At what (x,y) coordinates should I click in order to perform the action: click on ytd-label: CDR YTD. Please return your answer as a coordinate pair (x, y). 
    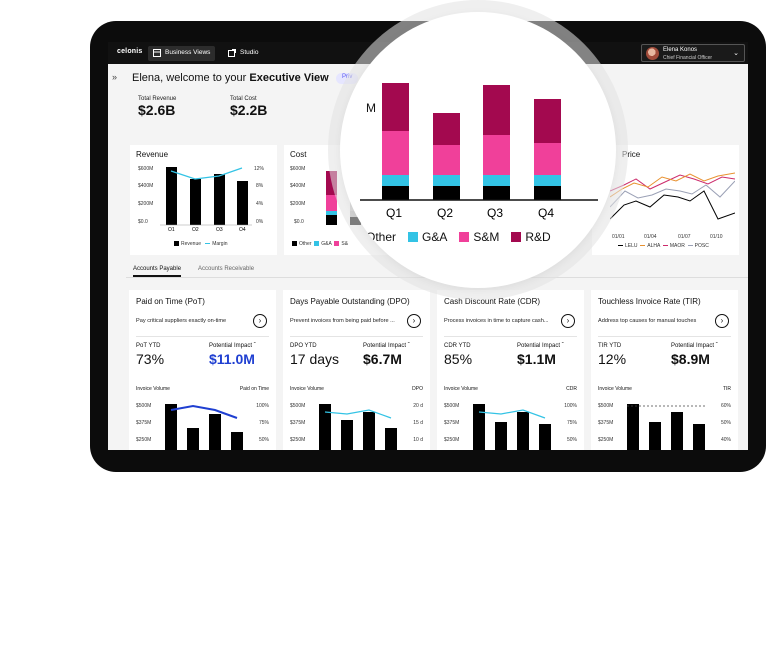
    Looking at the image, I should click on (457, 346).